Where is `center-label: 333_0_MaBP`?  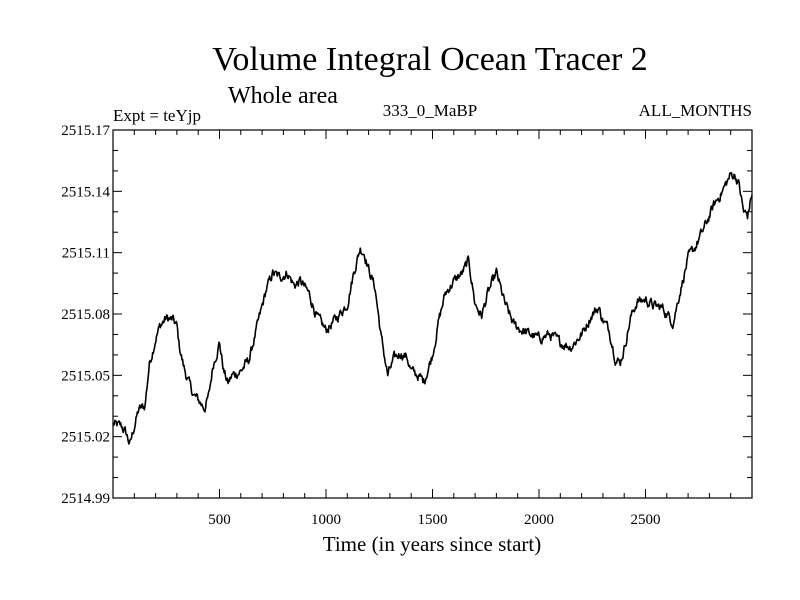
center-label: 333_0_MaBP is located at coordinates (430, 110).